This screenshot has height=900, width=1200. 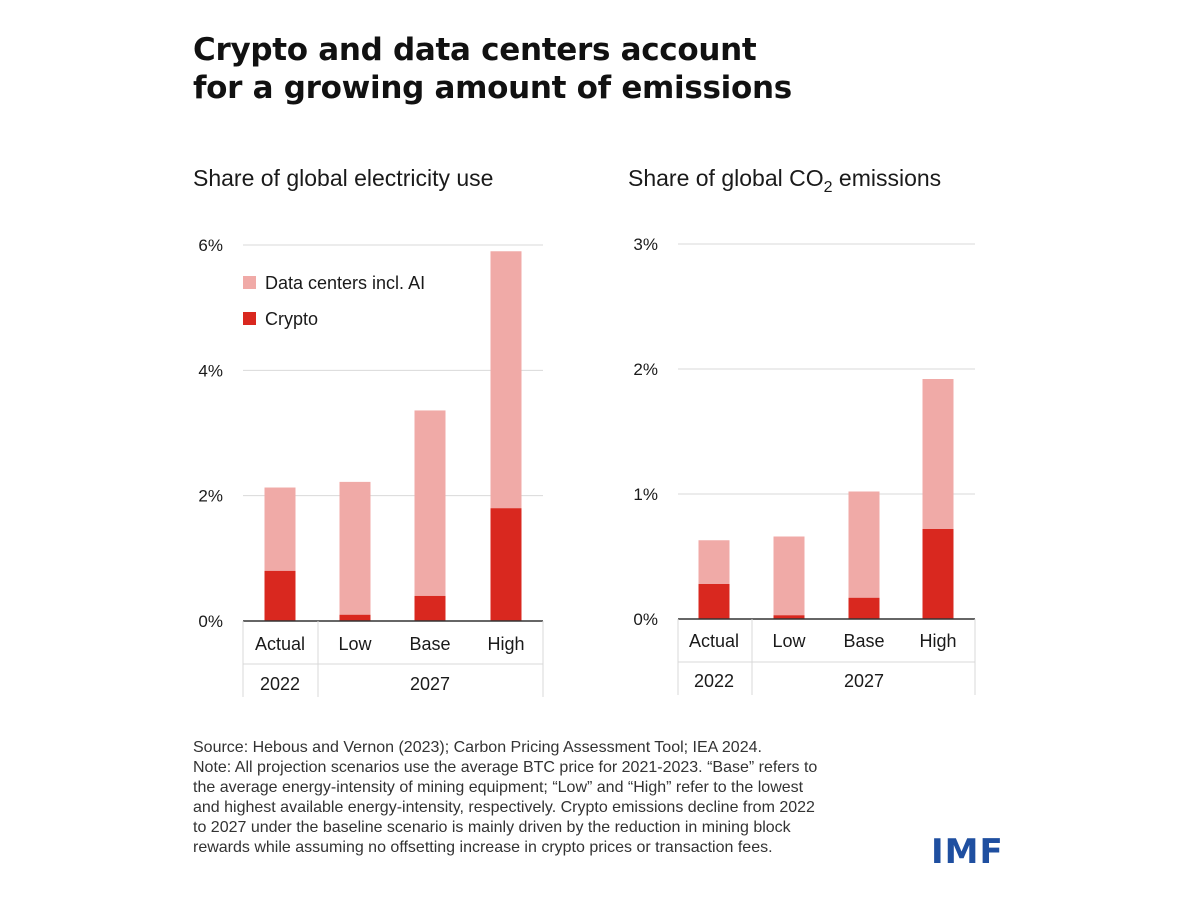 What do you see at coordinates (645, 494) in the screenshot?
I see `y-tick-label: 1%` at bounding box center [645, 494].